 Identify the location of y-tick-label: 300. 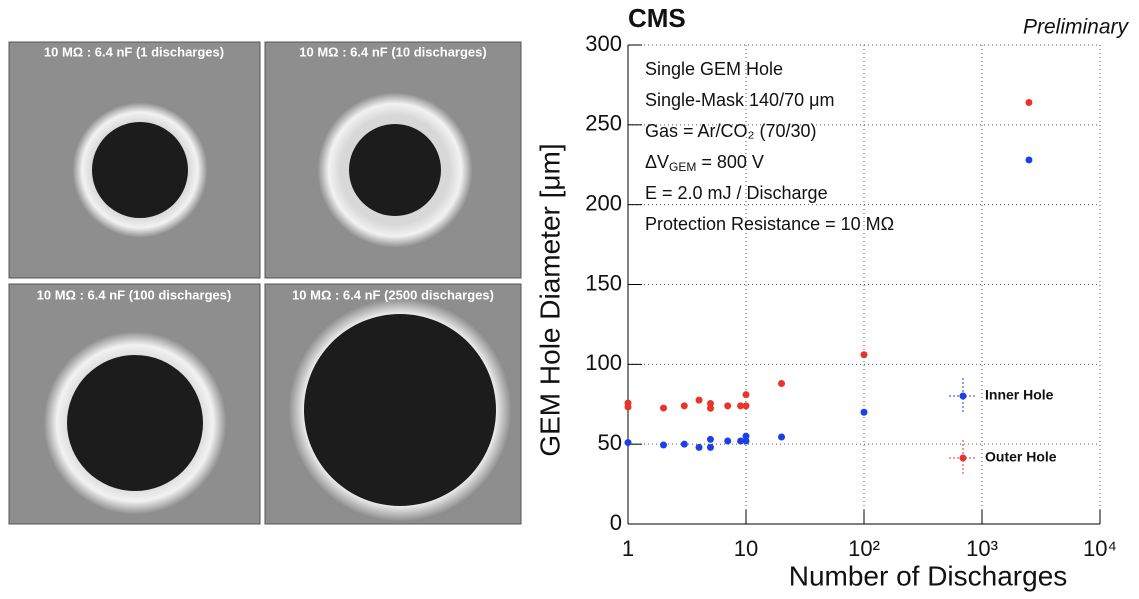
(603, 43).